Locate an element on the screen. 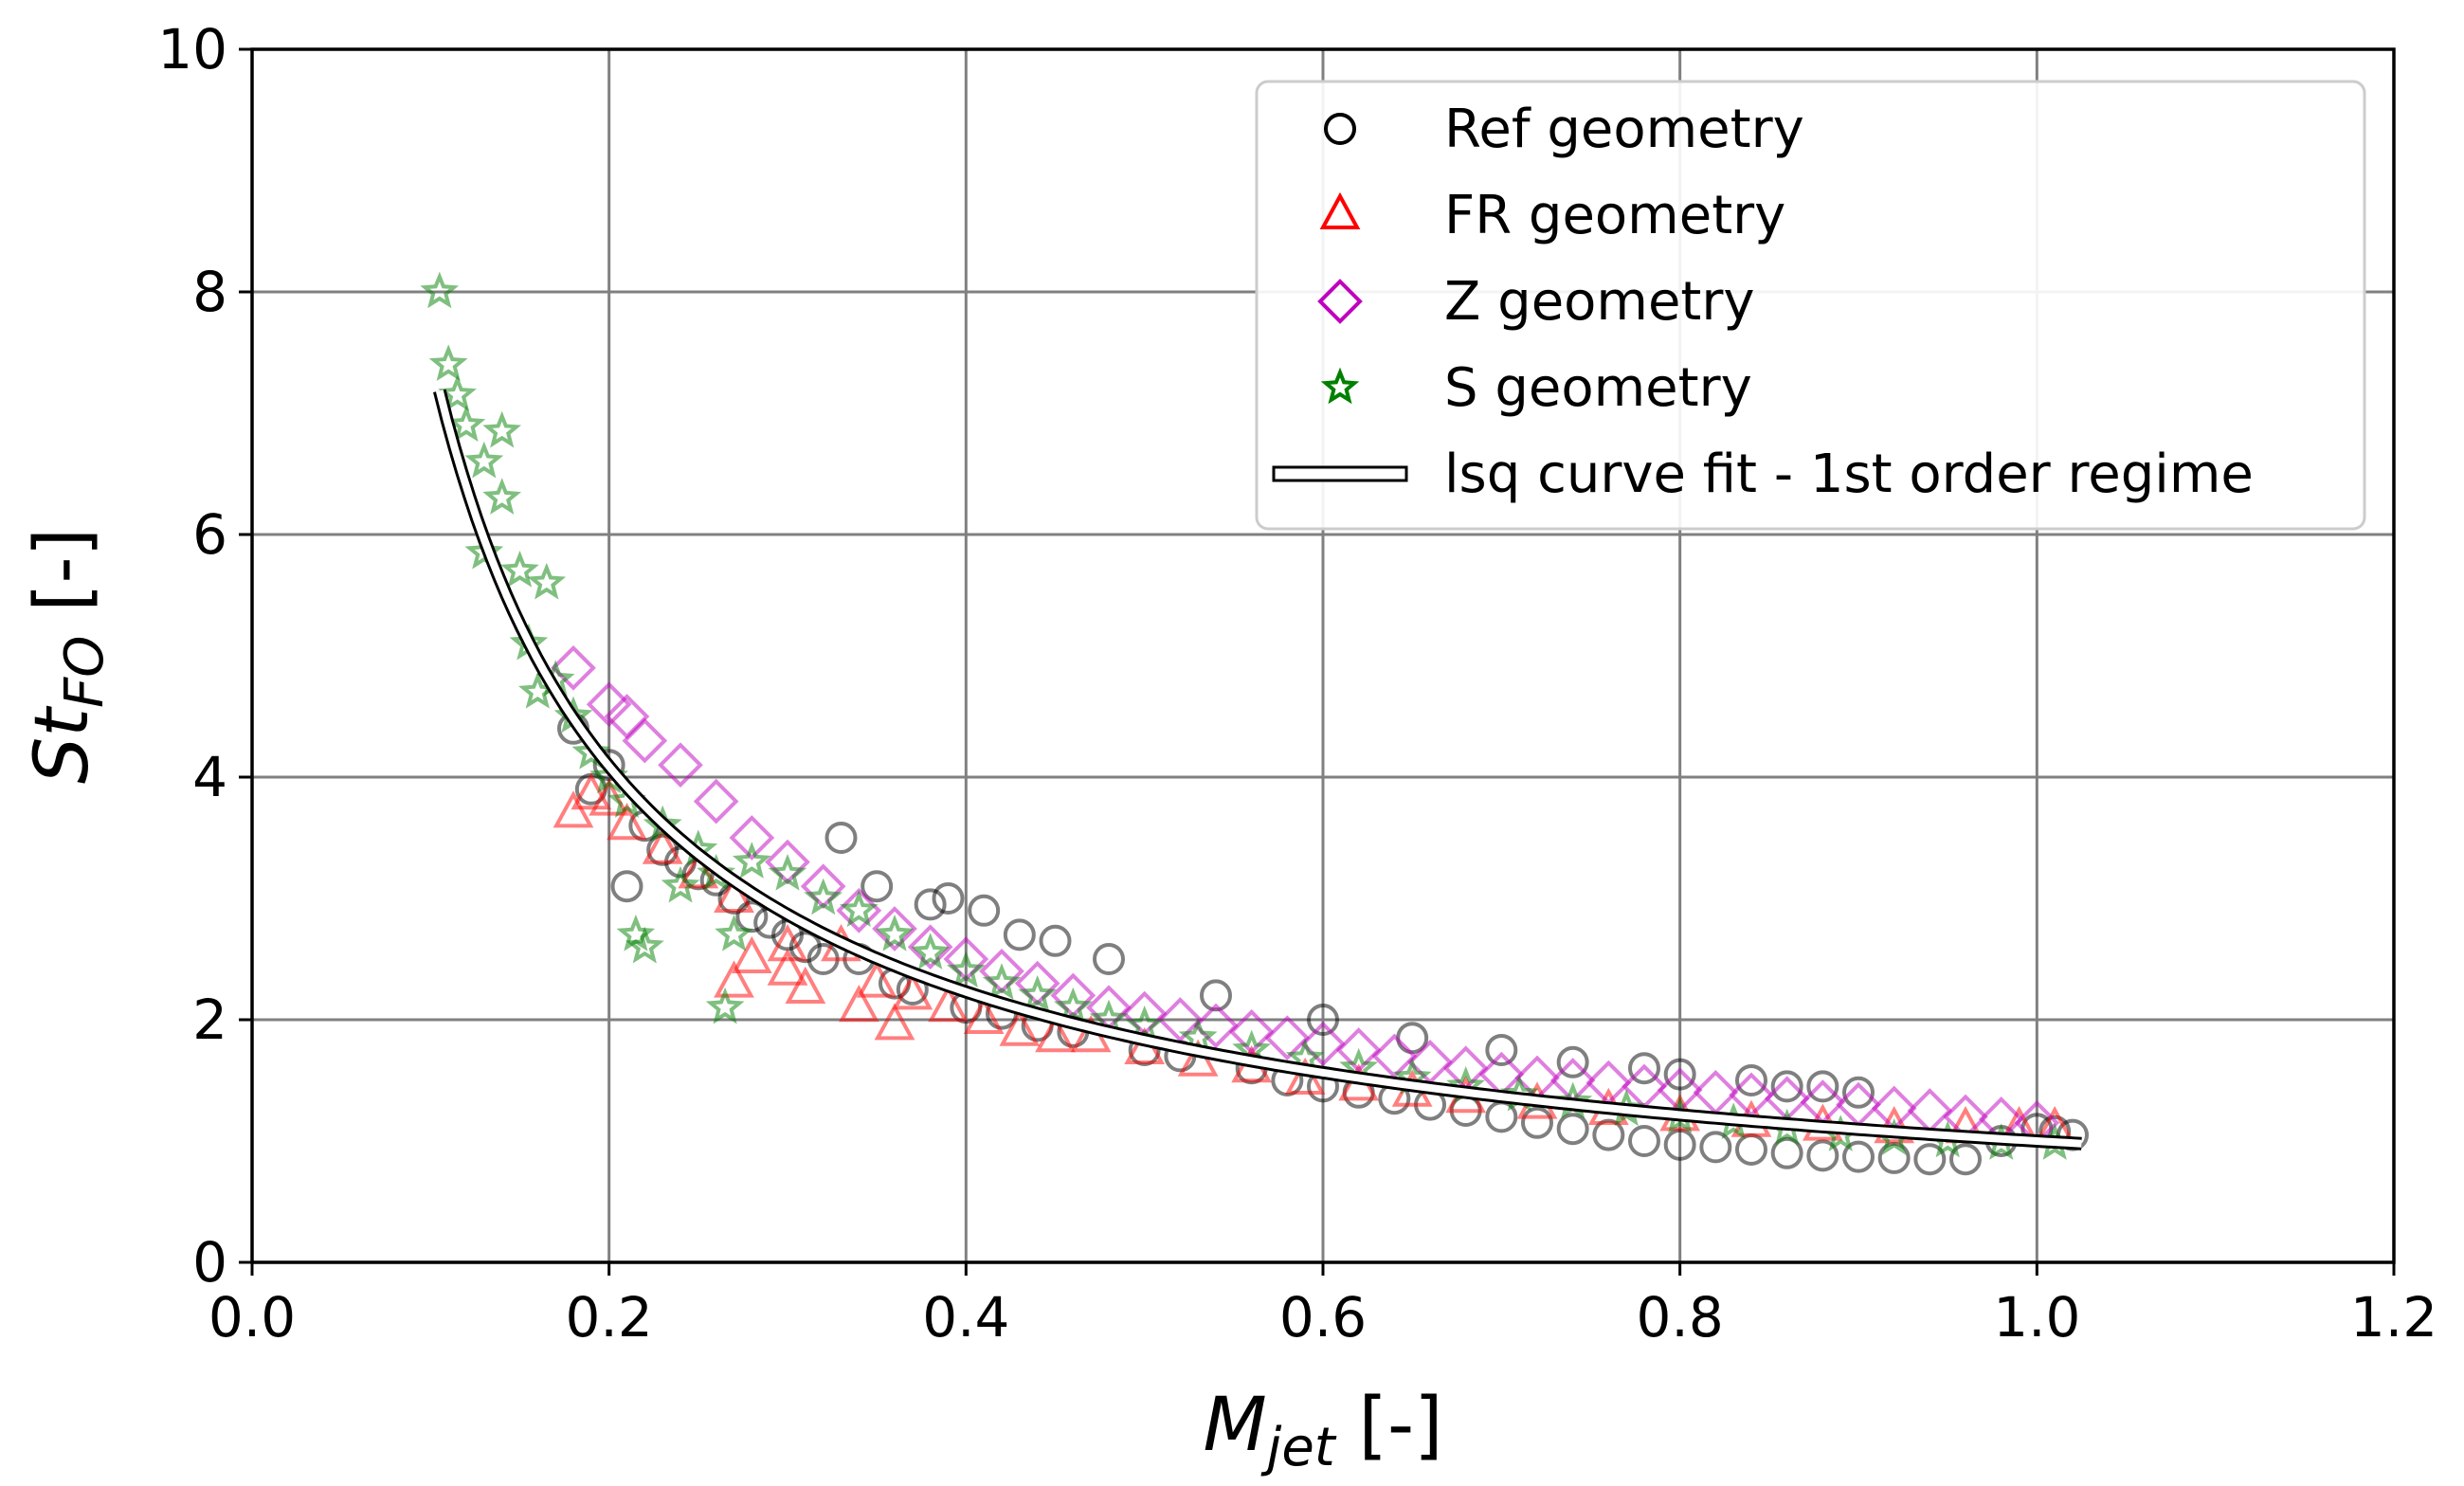 Image resolution: width=2464 pixels, height=1486 pixels. y-tick-label: 6 is located at coordinates (210, 534).